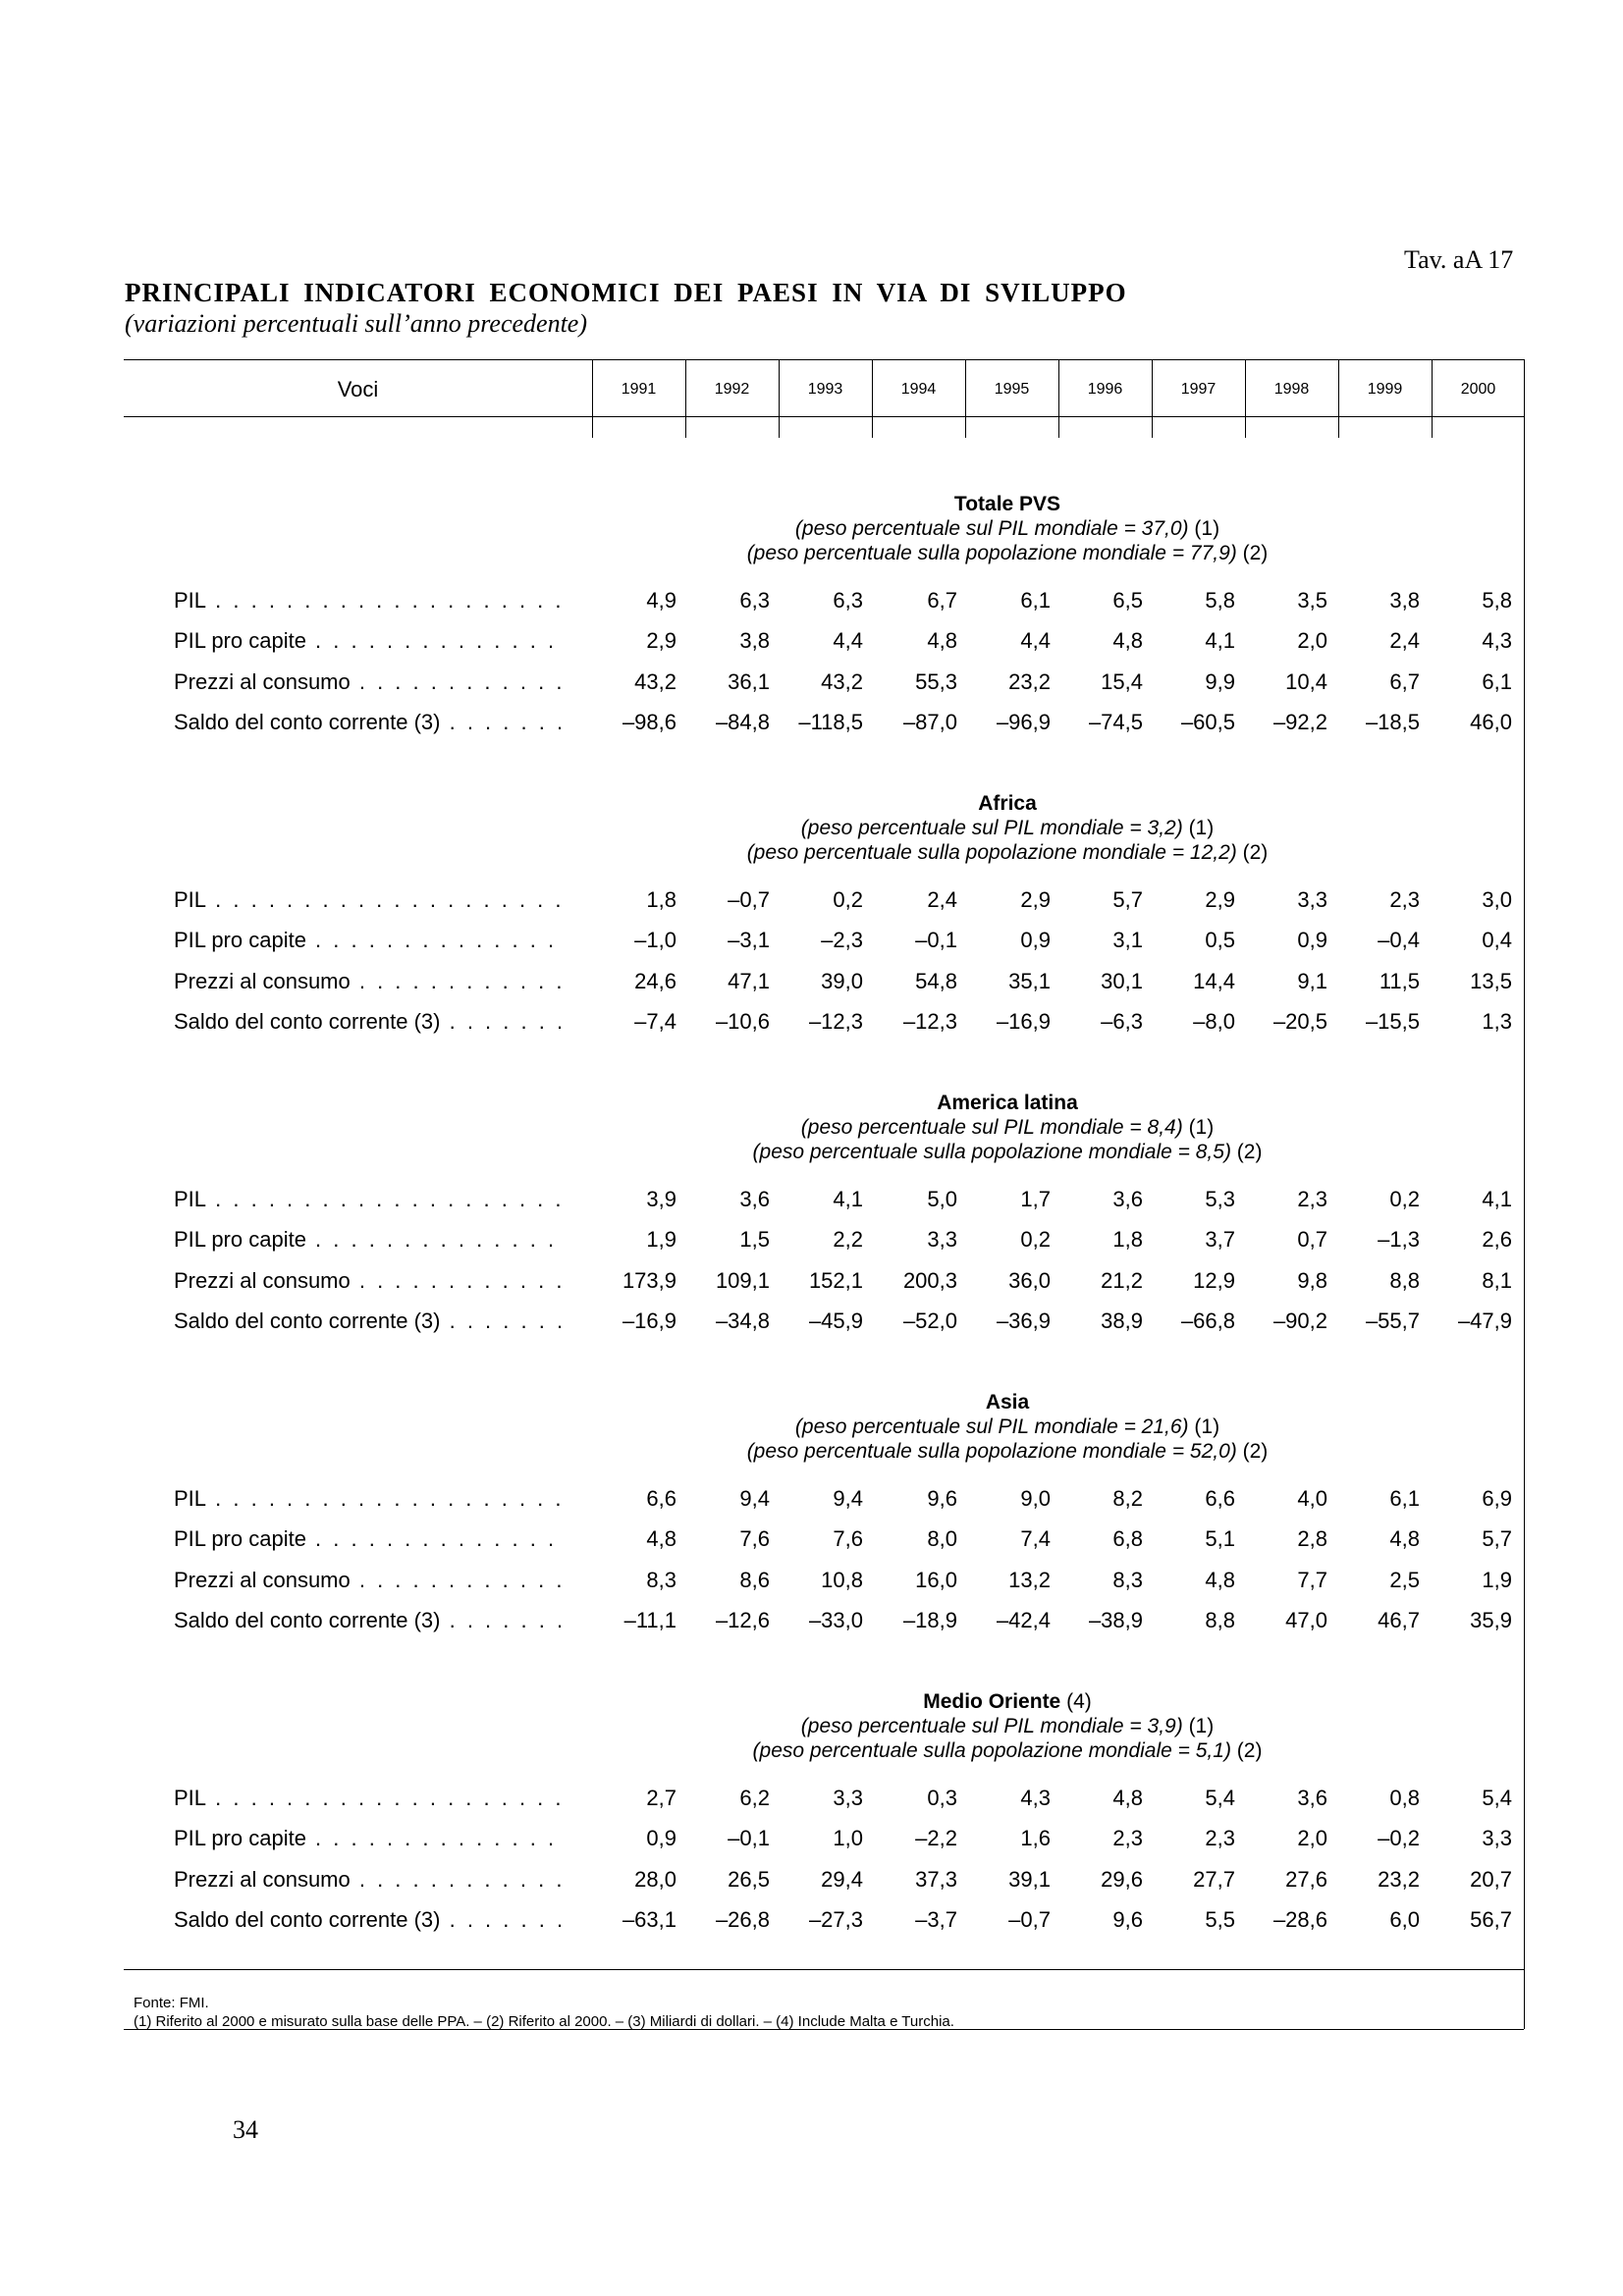 The width and height of the screenshot is (1623, 2296). What do you see at coordinates (942, 899) in the screenshot?
I see `table-cell: 2,4` at bounding box center [942, 899].